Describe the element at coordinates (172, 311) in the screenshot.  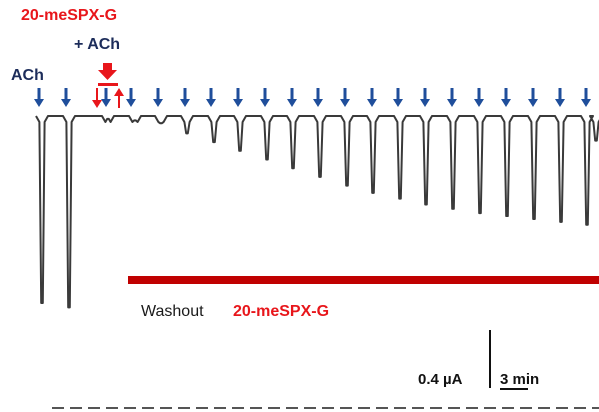
I see `washout-label: Washout` at that location.